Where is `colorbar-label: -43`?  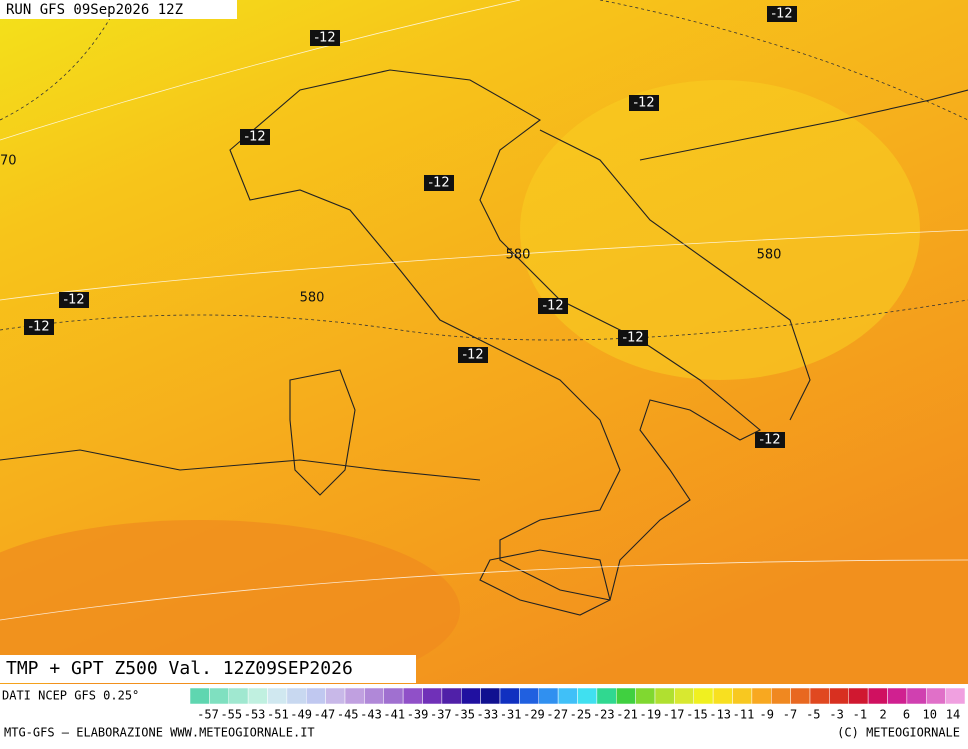
colorbar-label: -43 is located at coordinates (371, 715).